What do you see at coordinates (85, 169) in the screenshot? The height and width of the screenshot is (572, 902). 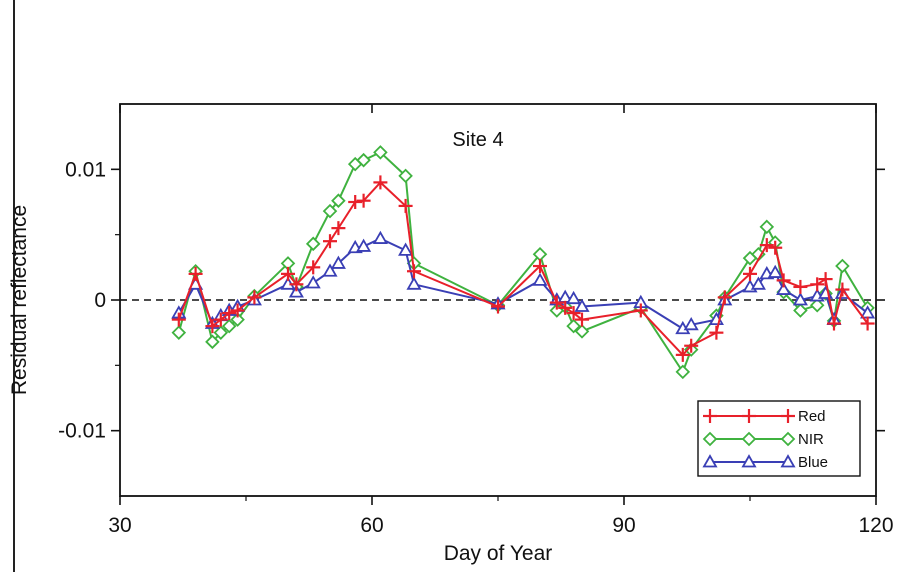 I see `y-tick-label: 0.01` at bounding box center [85, 169].